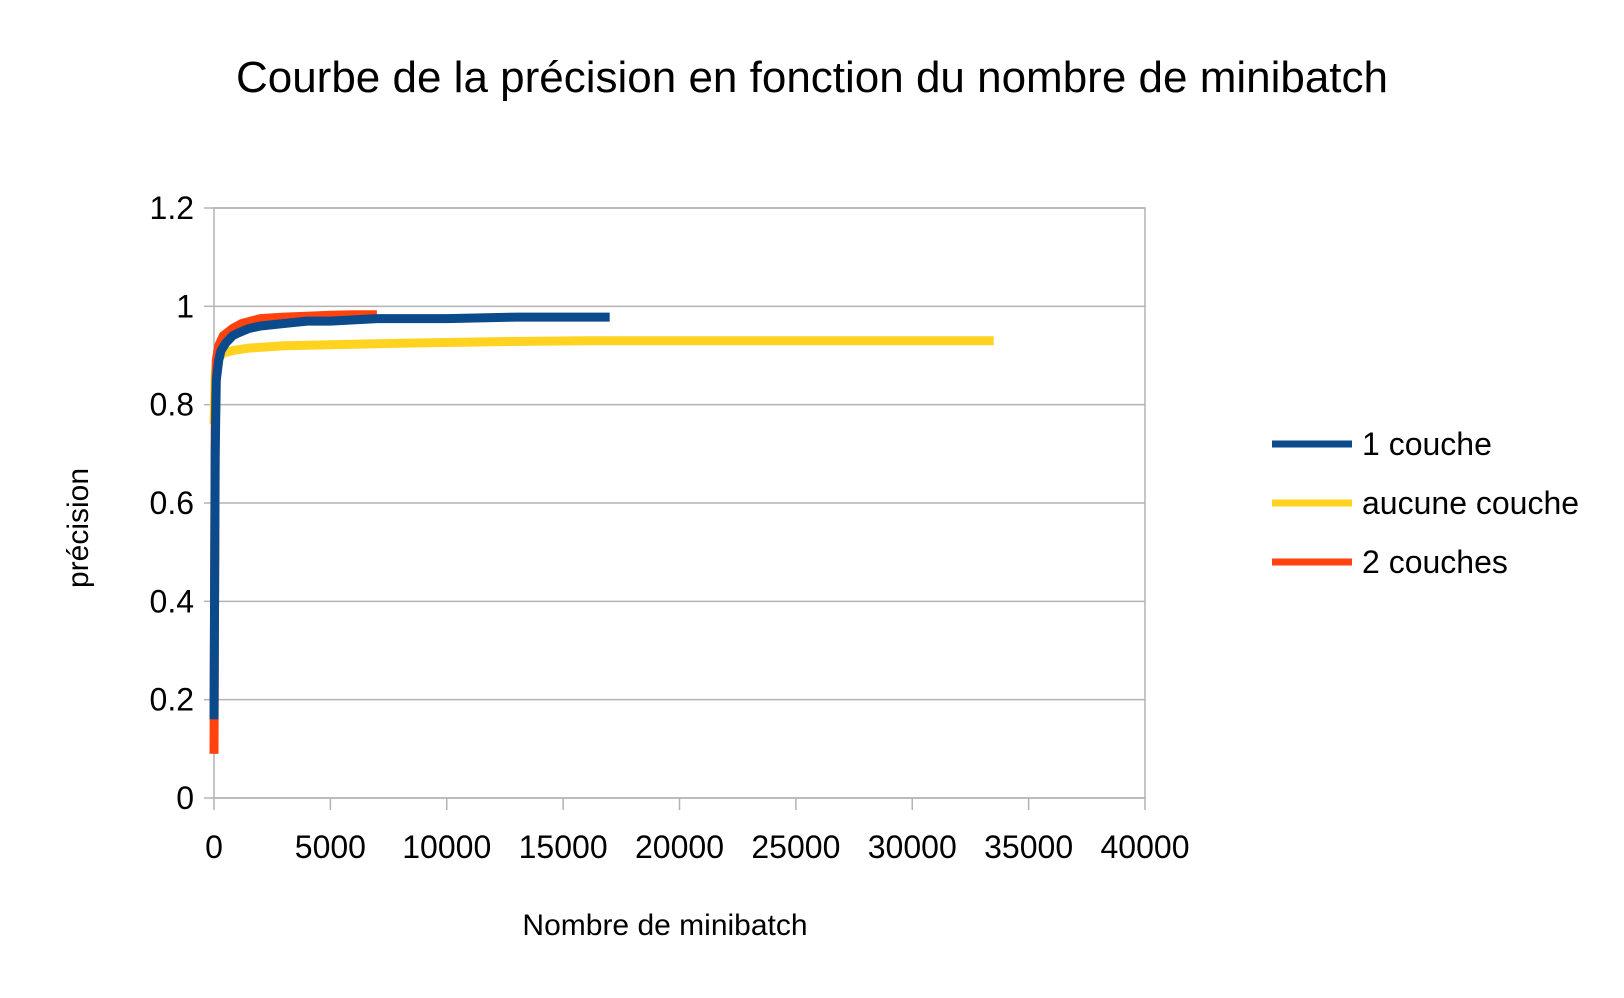 The image size is (1624, 998). I want to click on y-tick-label: 1, so click(185, 306).